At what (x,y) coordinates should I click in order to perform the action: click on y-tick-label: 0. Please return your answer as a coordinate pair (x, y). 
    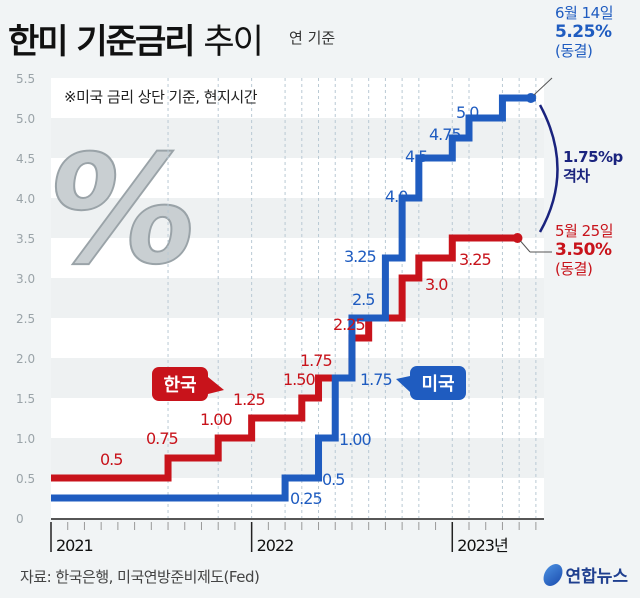
    Looking at the image, I should click on (20, 519).